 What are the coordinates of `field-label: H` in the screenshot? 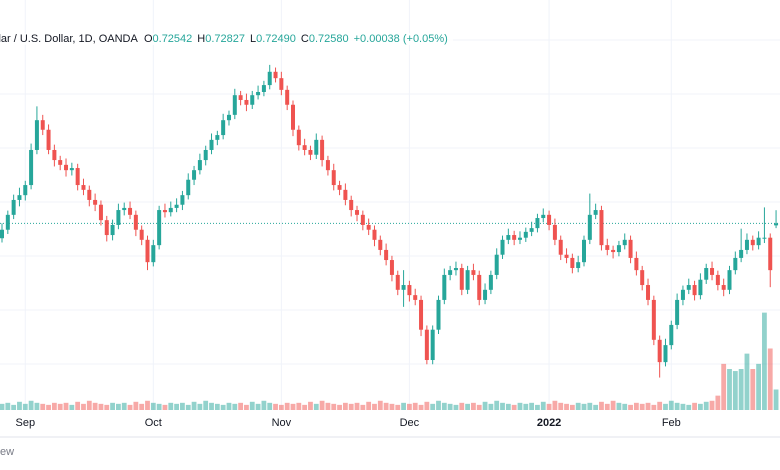 It's located at (201, 39).